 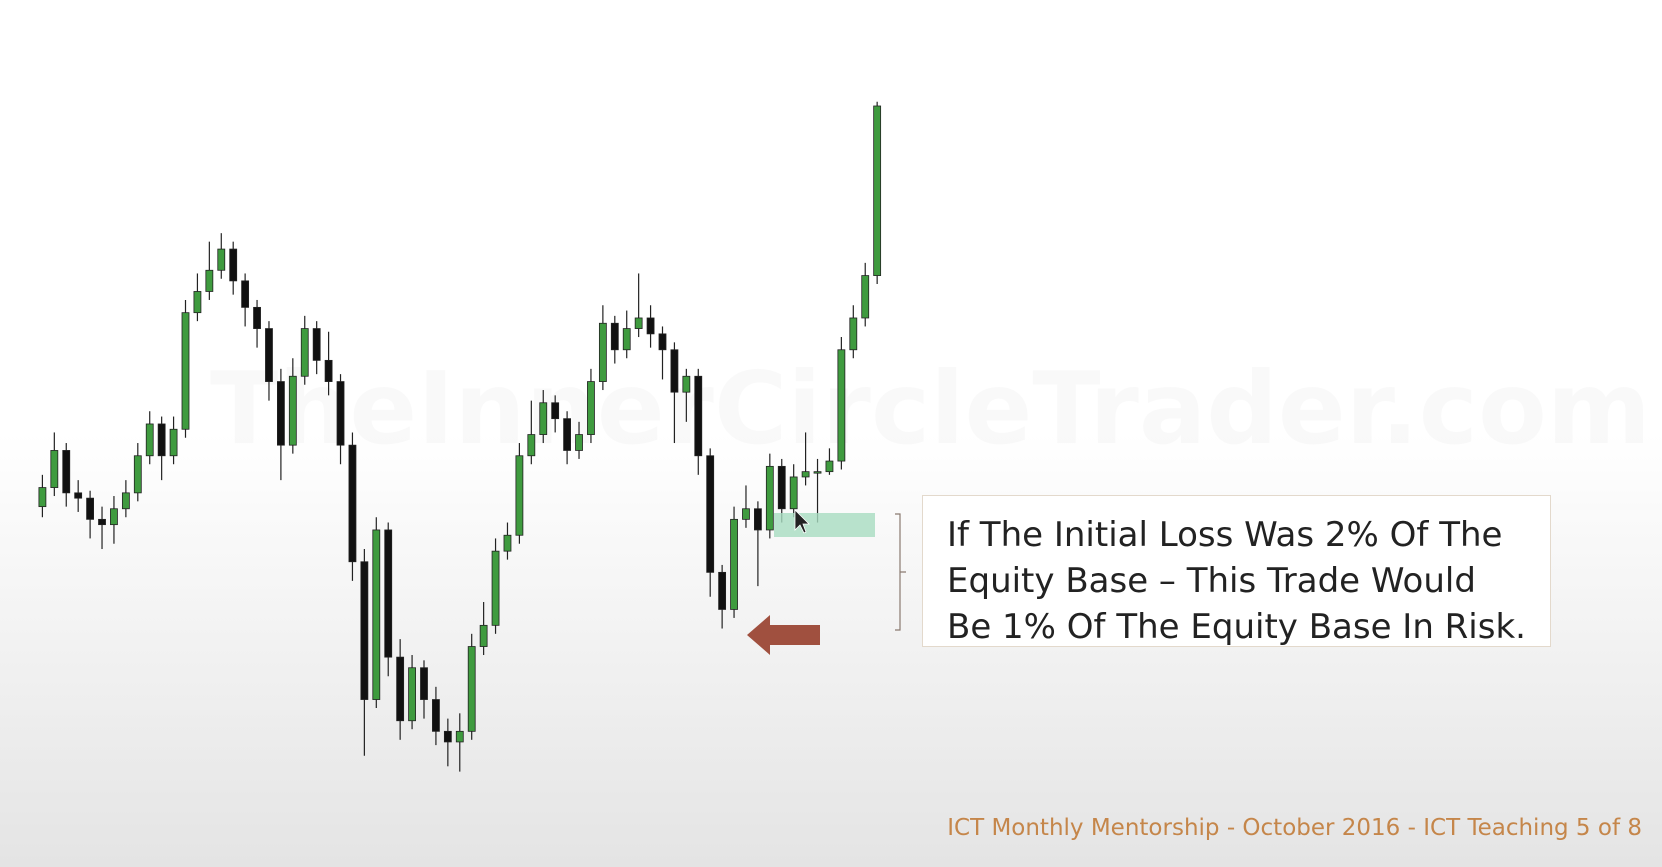 What do you see at coordinates (802, 521) in the screenshot?
I see `cursor` at bounding box center [802, 521].